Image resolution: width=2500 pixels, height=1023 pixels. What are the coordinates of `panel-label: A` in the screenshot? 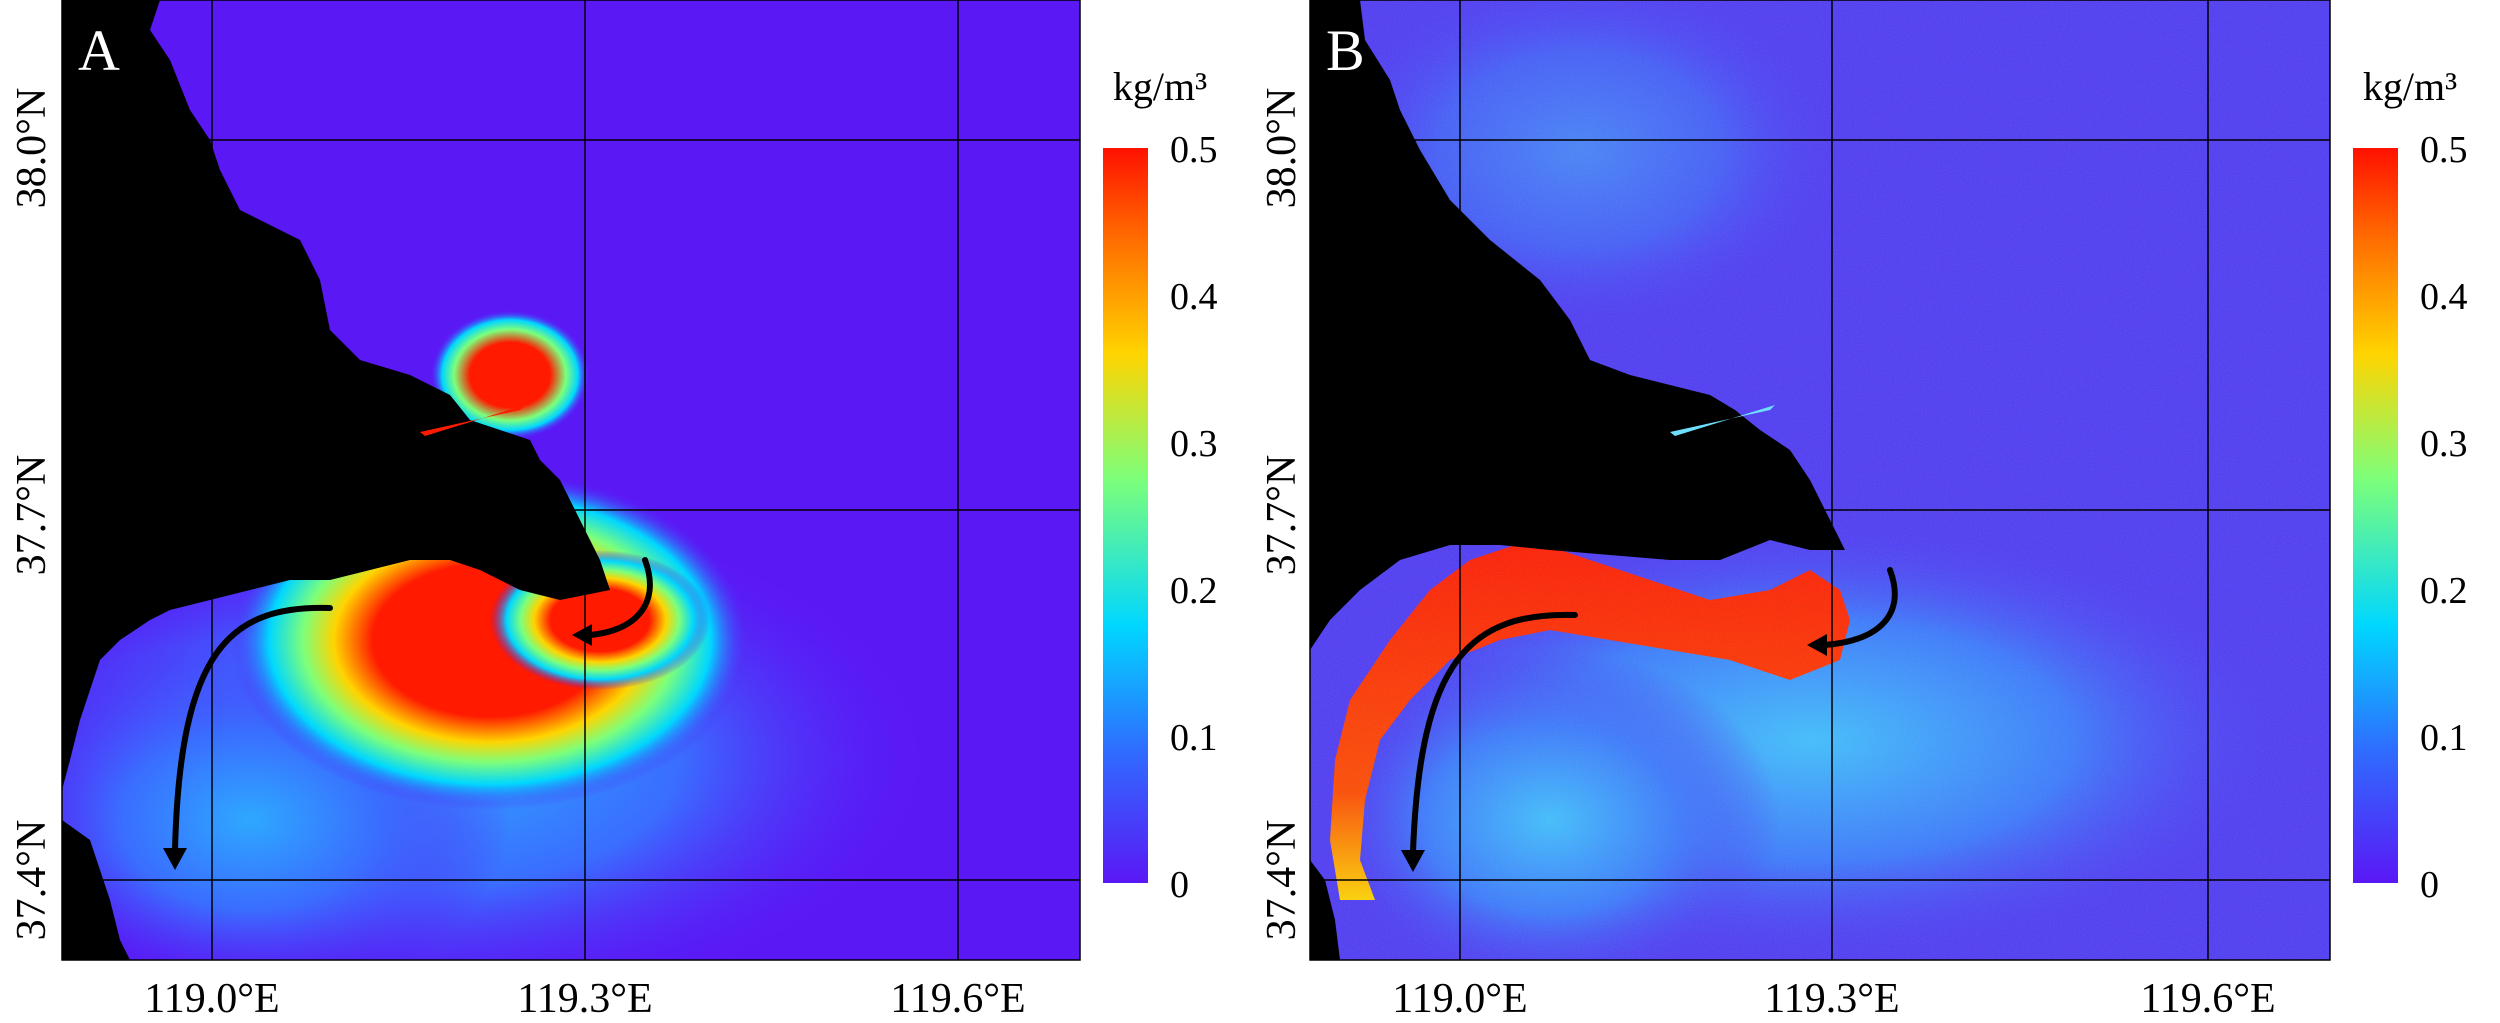 It's located at (99, 50).